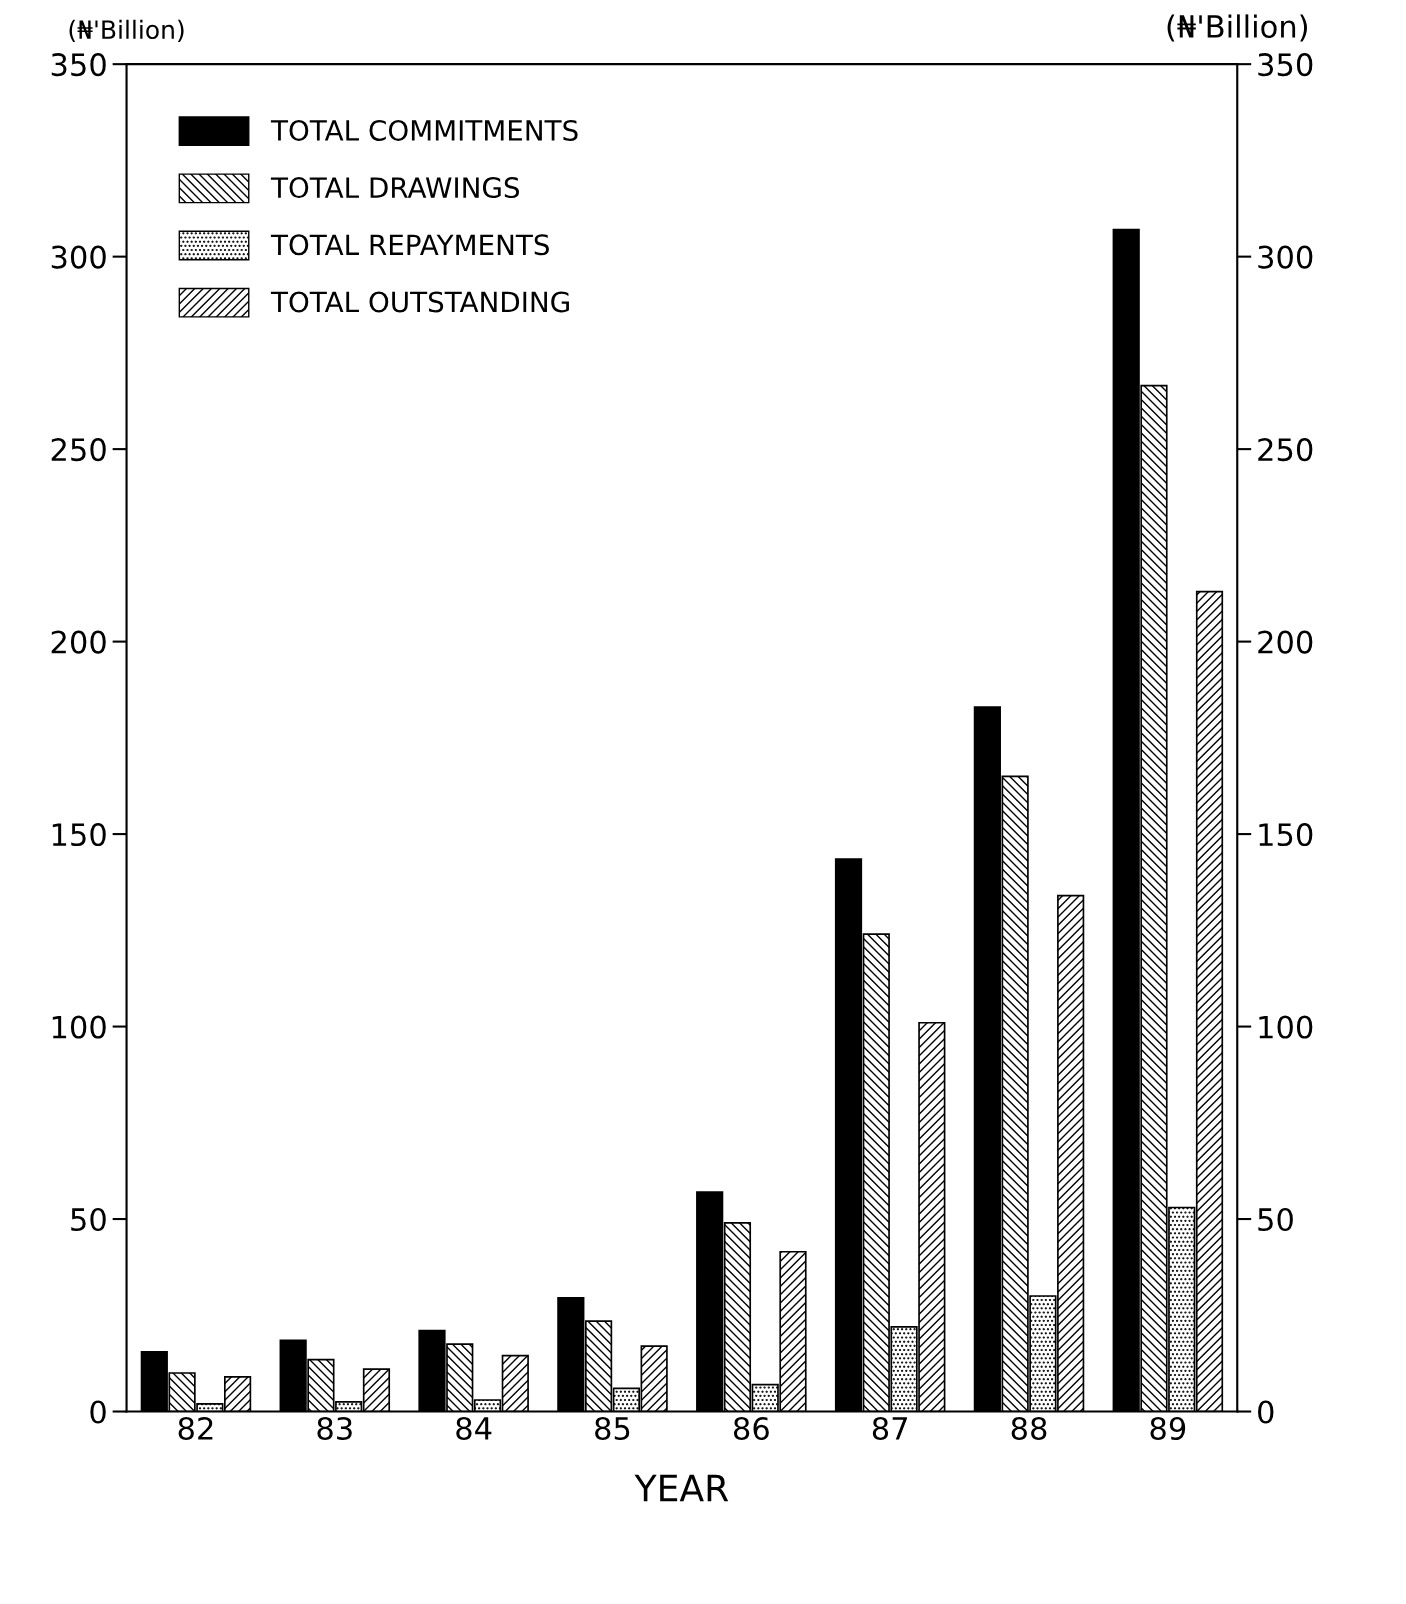 This screenshot has height=1604, width=1406. What do you see at coordinates (409, 245) in the screenshot?
I see `legend-label: TOTAL REPAYMENTS` at bounding box center [409, 245].